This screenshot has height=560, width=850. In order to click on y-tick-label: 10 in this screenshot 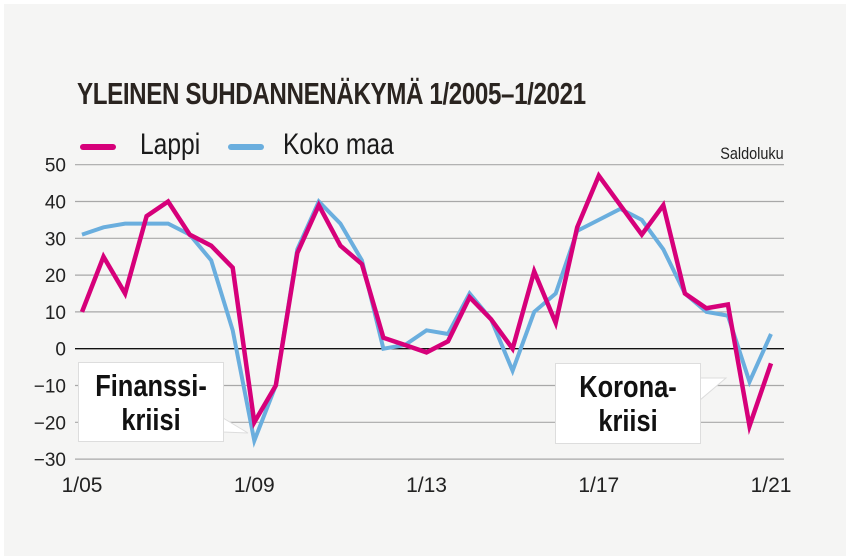, I will do `click(55, 313)`.